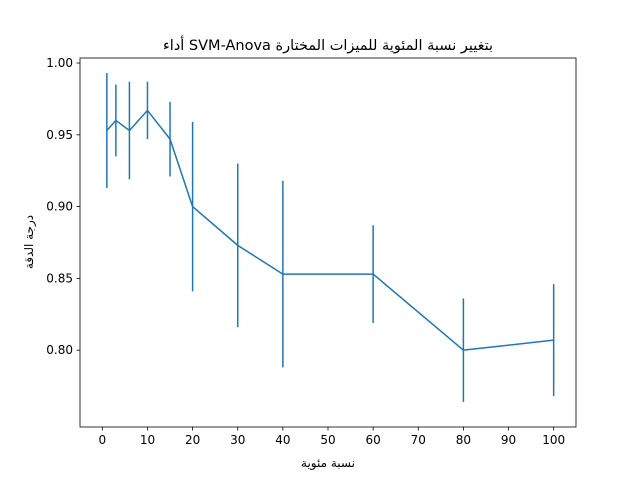 Image resolution: width=640 pixels, height=480 pixels. What do you see at coordinates (553, 440) in the screenshot?
I see `x-tick-label: 100` at bounding box center [553, 440].